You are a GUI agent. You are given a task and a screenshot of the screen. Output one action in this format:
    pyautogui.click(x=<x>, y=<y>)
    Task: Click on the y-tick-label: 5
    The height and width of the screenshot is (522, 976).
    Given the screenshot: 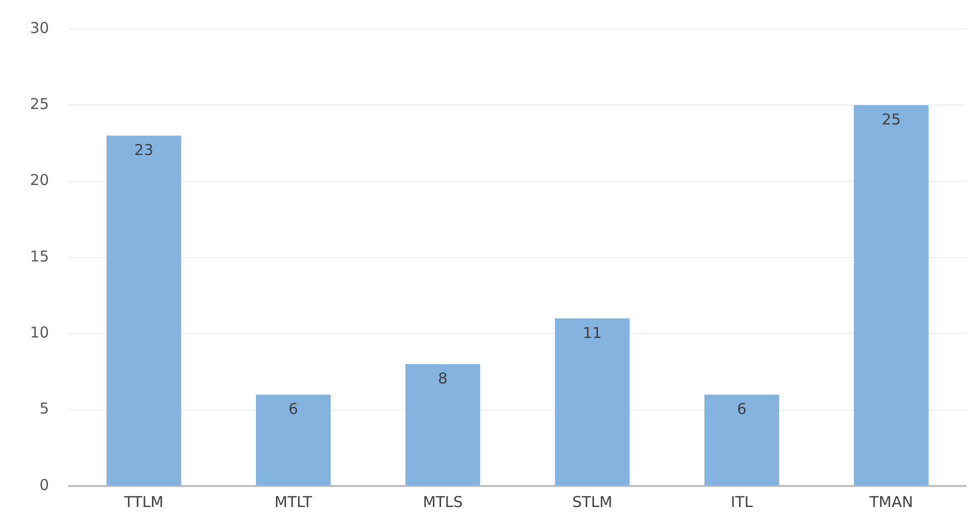 What is the action you would take?
    pyautogui.click(x=45, y=409)
    